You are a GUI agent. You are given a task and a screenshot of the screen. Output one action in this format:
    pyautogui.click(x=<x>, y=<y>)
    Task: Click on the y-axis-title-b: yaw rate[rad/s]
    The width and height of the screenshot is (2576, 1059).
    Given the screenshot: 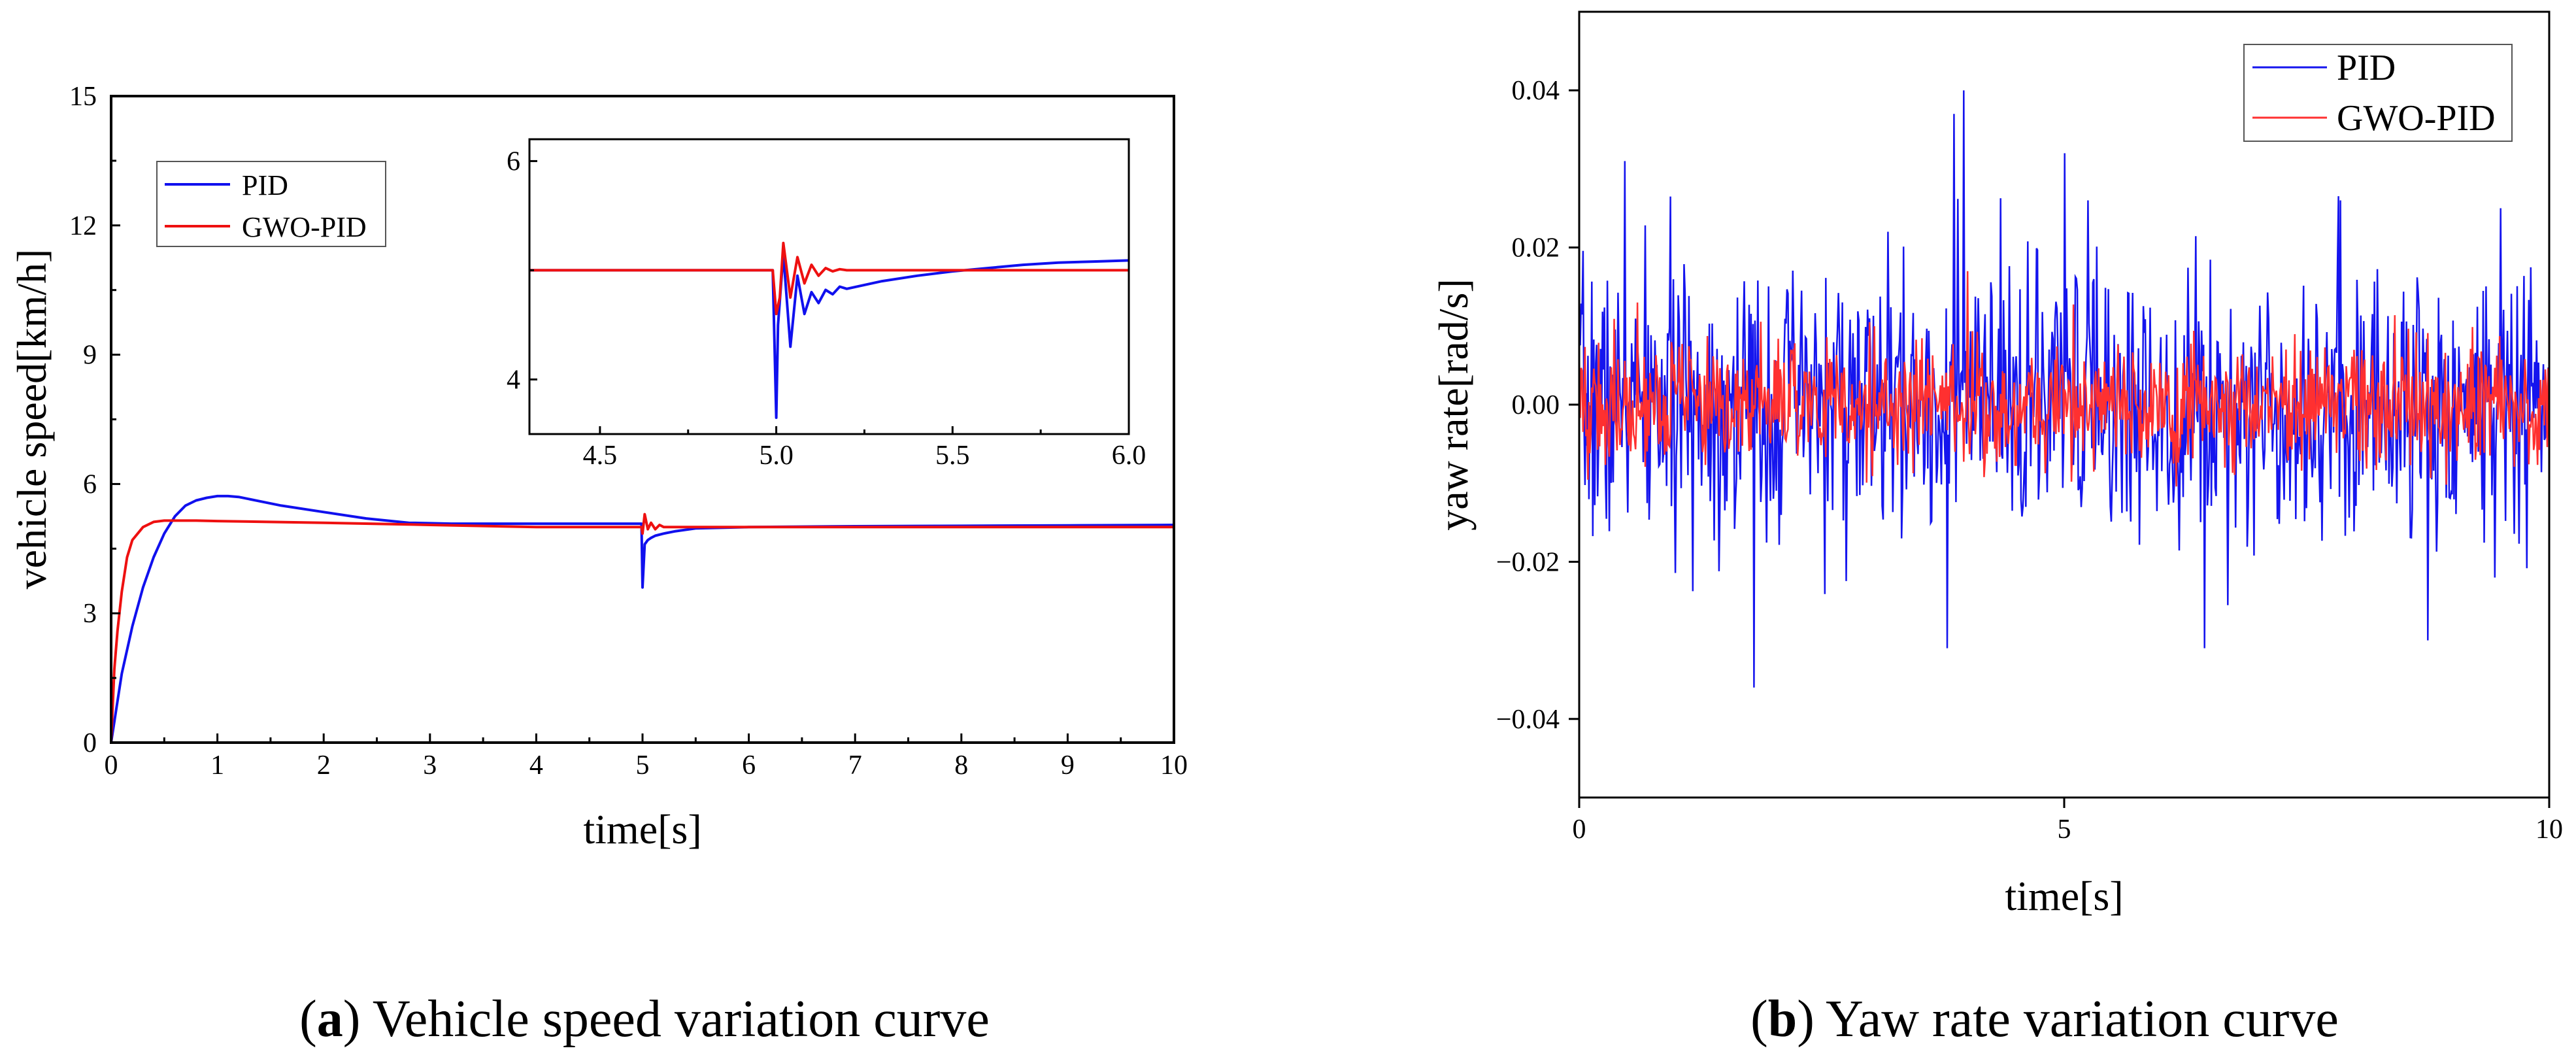 What is the action you would take?
    pyautogui.click(x=1454, y=404)
    